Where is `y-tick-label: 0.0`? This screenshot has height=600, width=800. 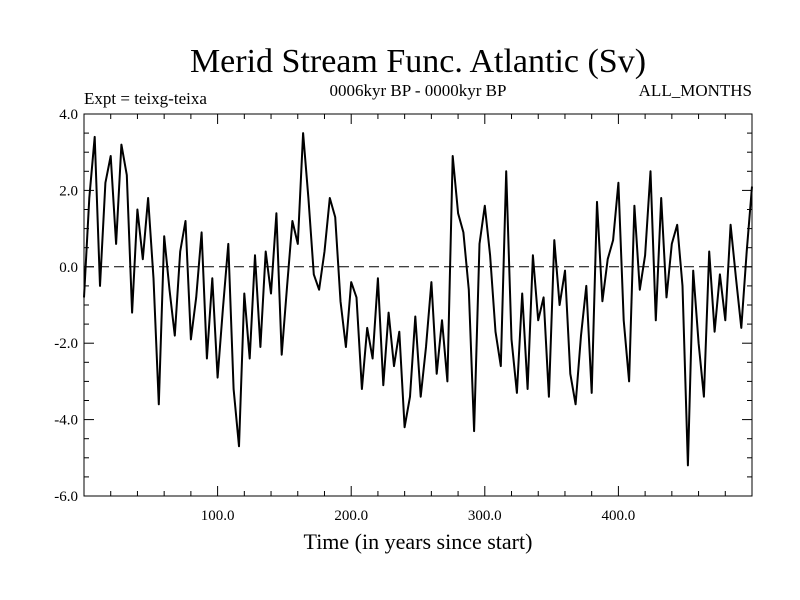 y-tick-label: 0.0 is located at coordinates (68, 268).